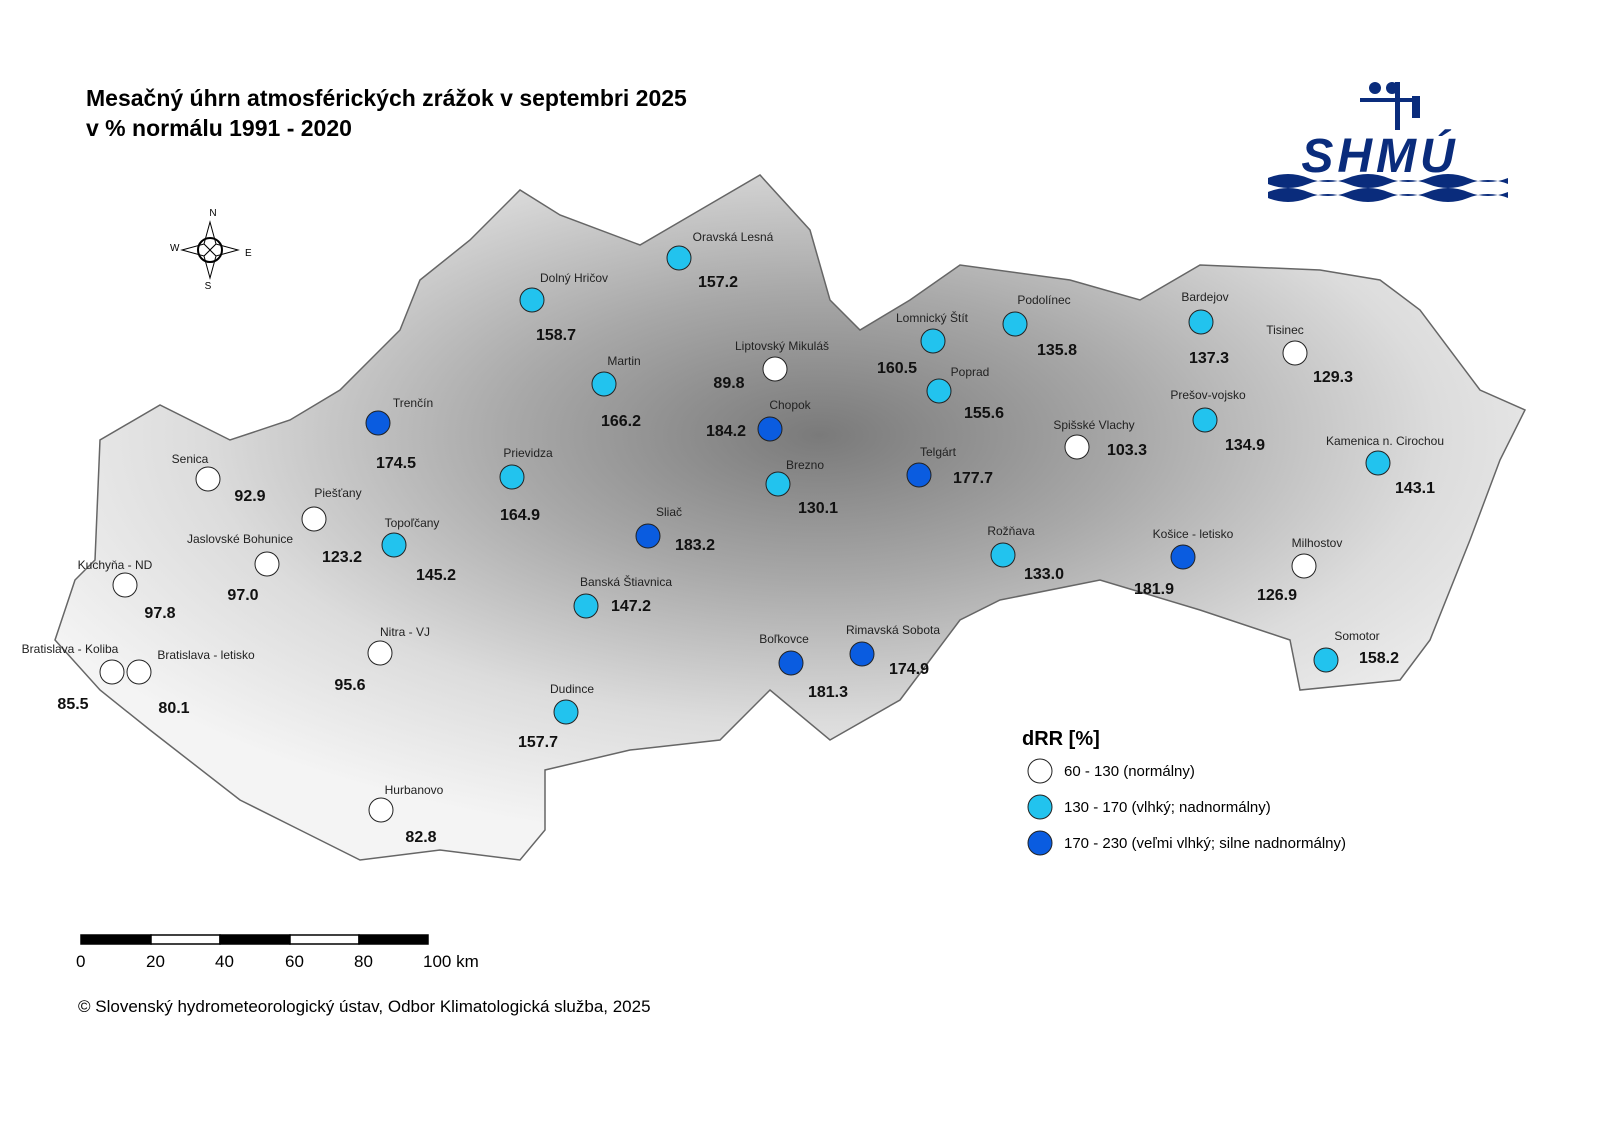 The width and height of the screenshot is (1600, 1131). Describe the element at coordinates (405, 632) in the screenshot. I see `station-name: Nitra - VJ` at that location.